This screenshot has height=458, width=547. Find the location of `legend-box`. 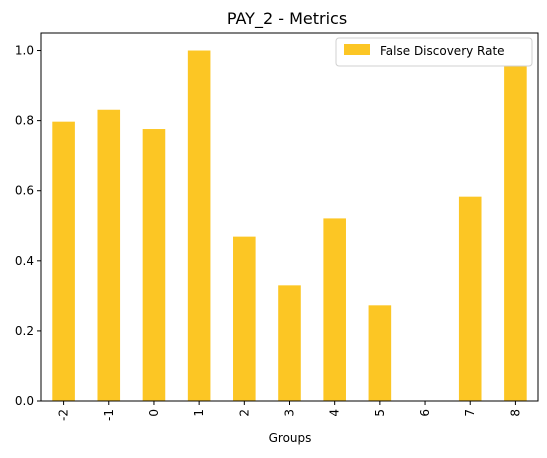

legend-box is located at coordinates (434, 52).